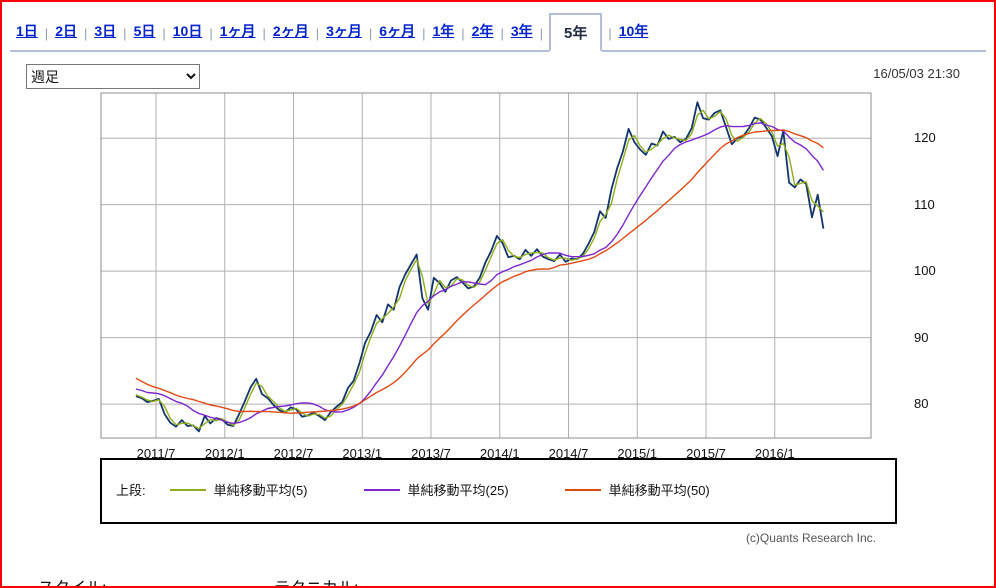 The width and height of the screenshot is (996, 588). Describe the element at coordinates (72, 580) in the screenshot. I see `style-label: スタイル:` at that location.